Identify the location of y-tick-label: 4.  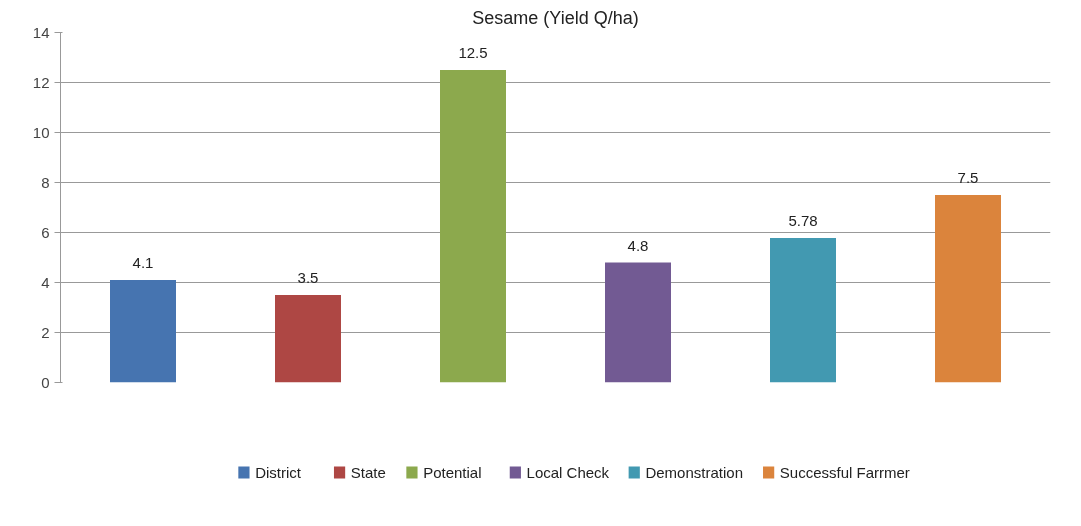
(45, 282).